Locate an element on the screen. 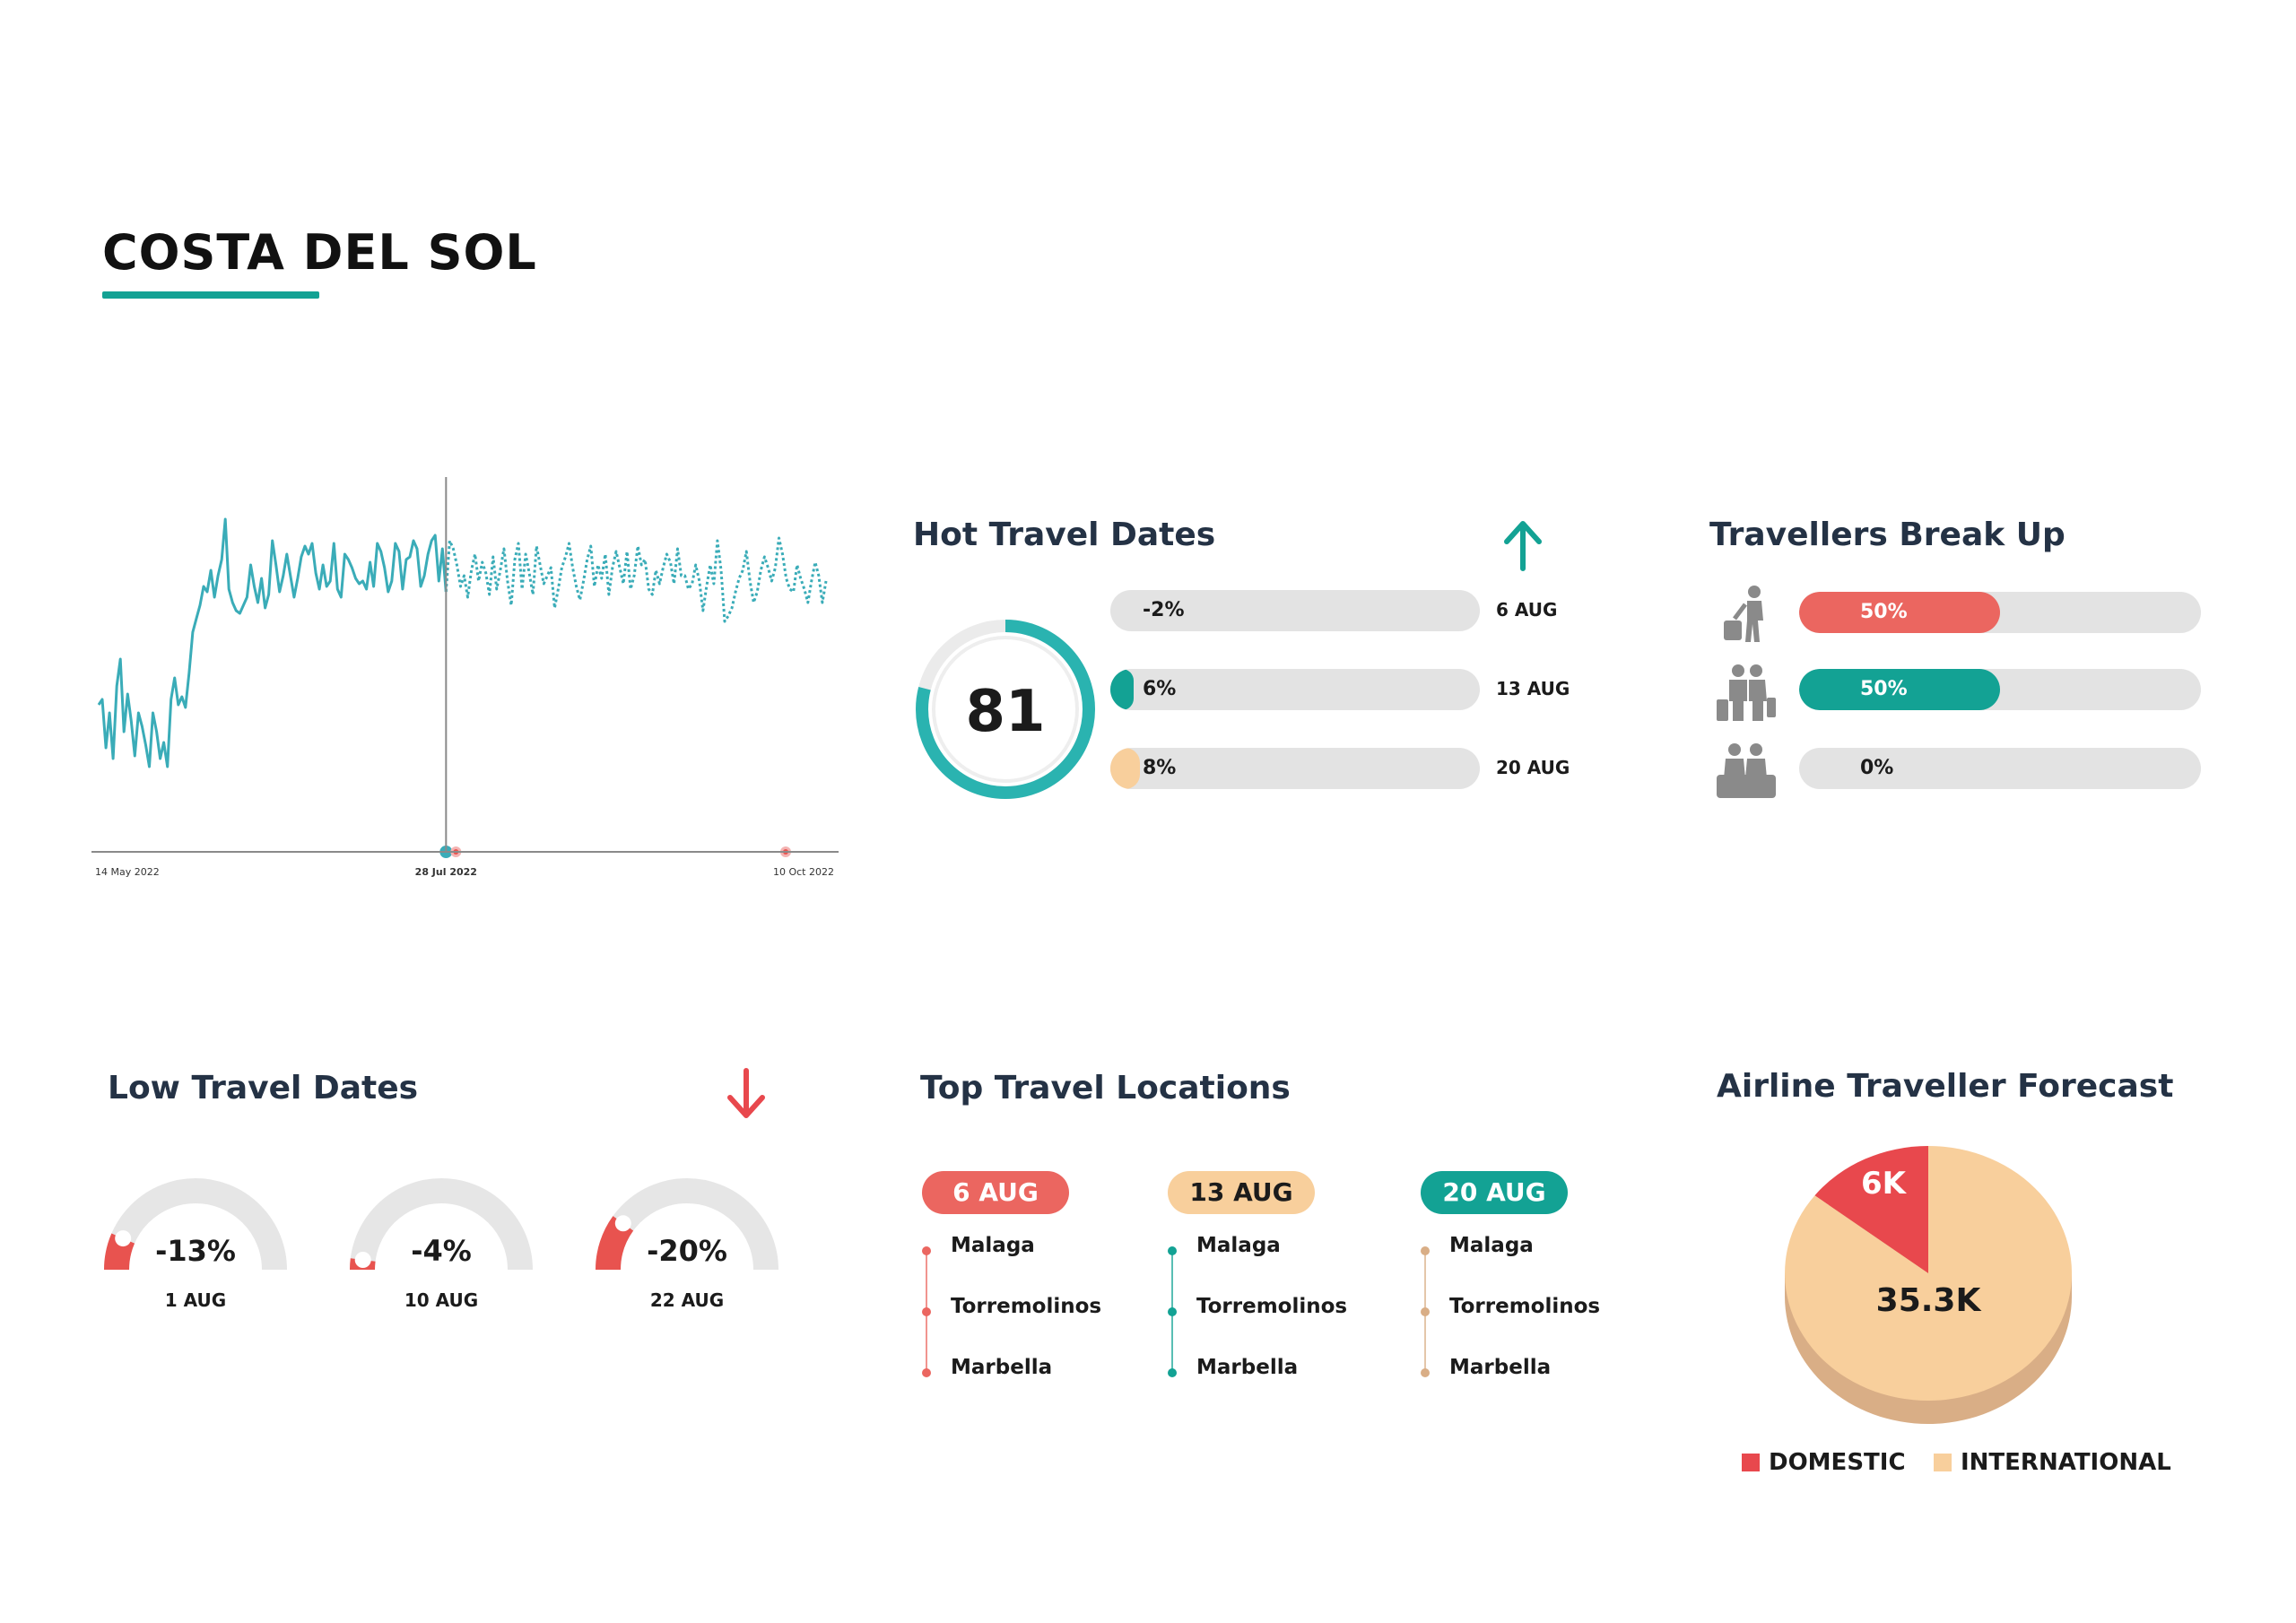 This screenshot has height=1623, width=2296. score-arc is located at coordinates (1005, 709).